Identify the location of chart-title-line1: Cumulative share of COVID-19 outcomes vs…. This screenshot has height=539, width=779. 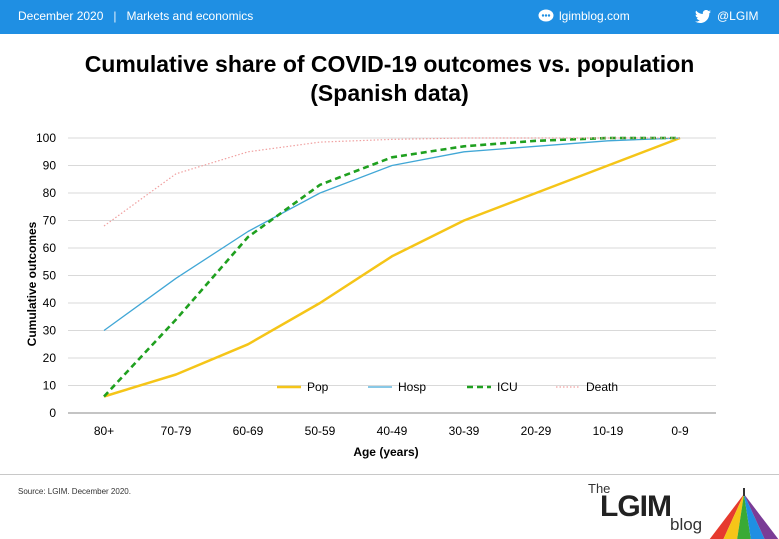
(389, 64).